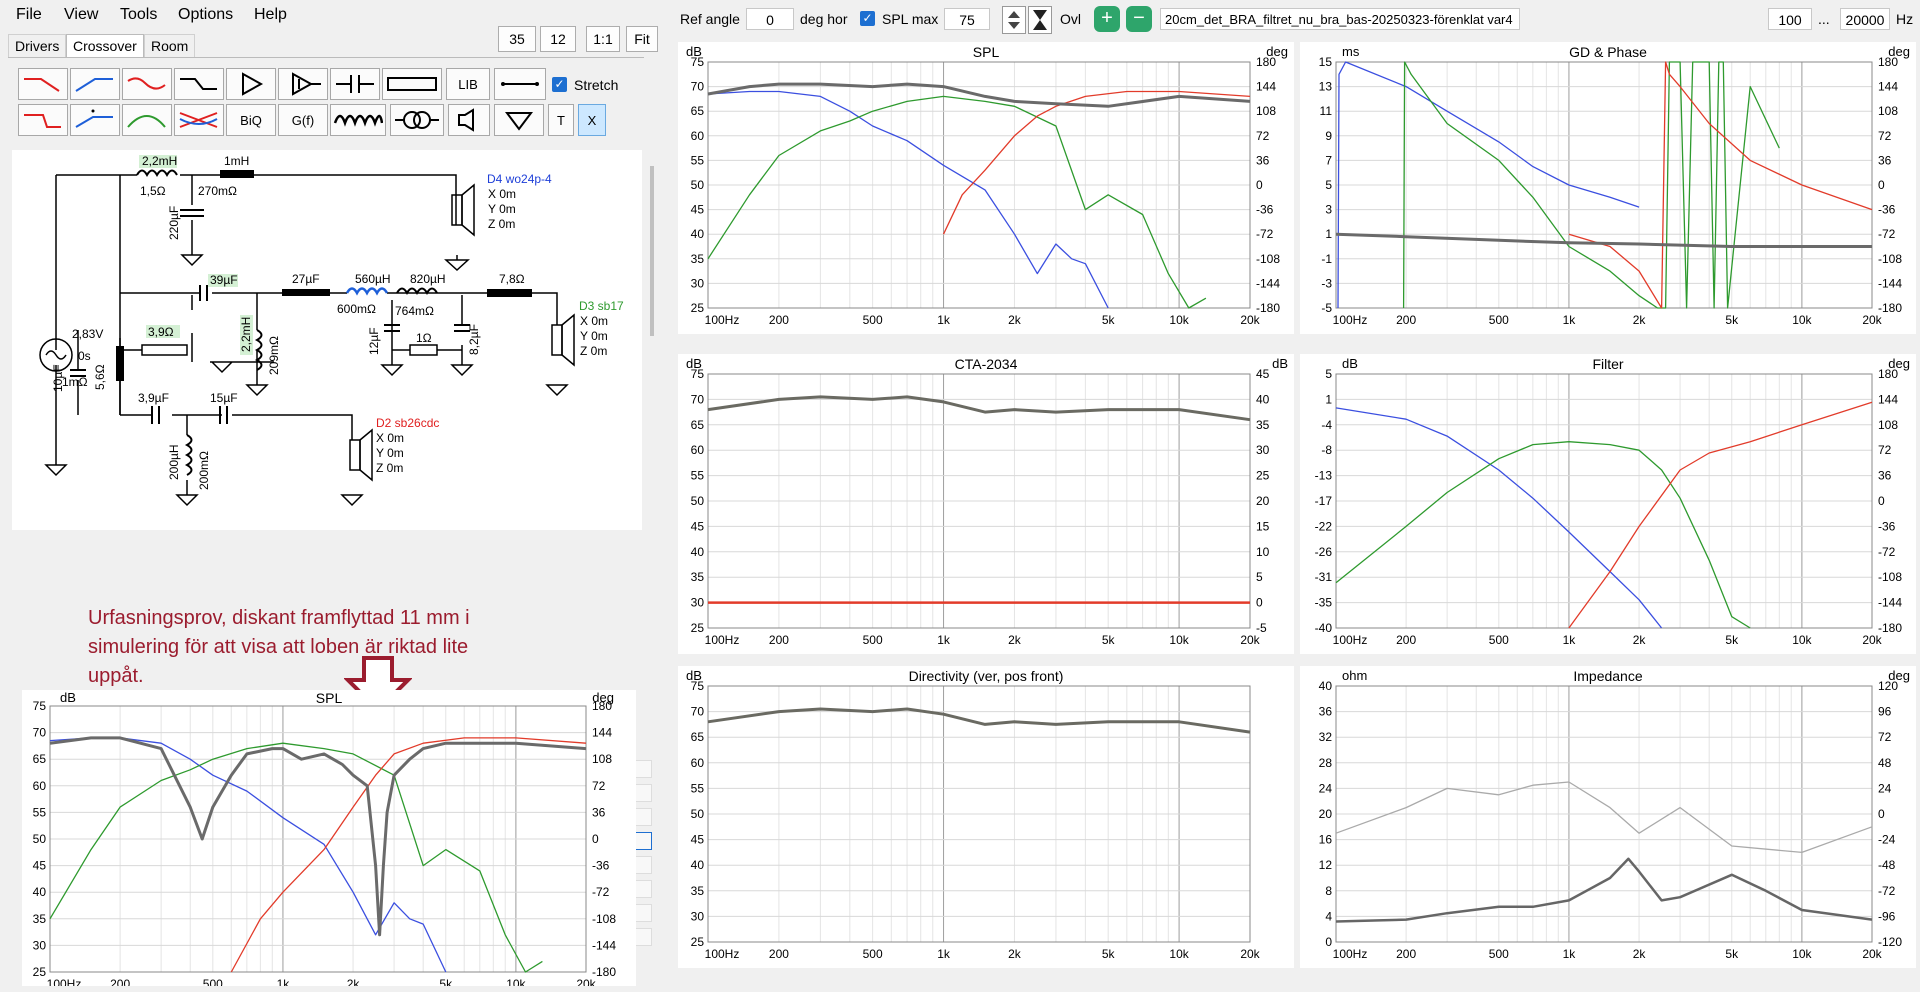 Image resolution: width=1920 pixels, height=992 pixels. What do you see at coordinates (43, 84) in the screenshot?
I see `lowpass-1-button` at bounding box center [43, 84].